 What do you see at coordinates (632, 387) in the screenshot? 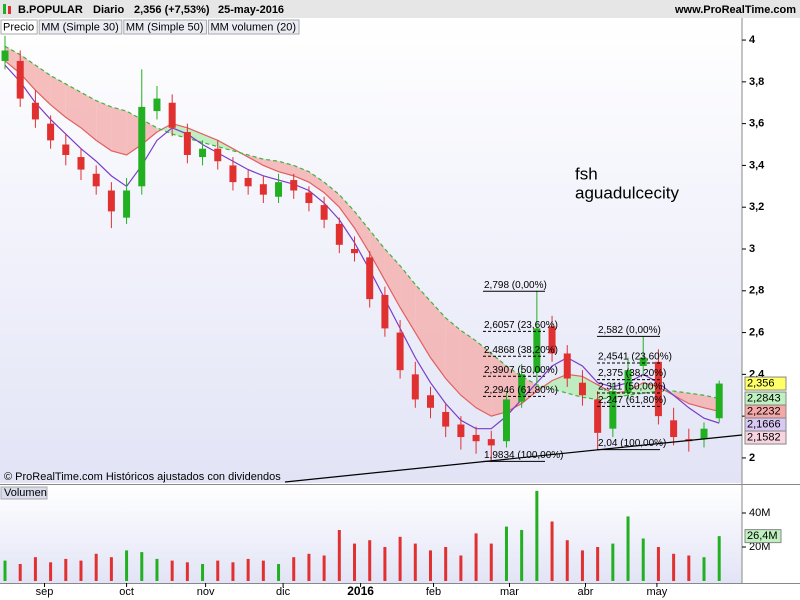
I see `fib-label: 2,311 (50,00%)` at bounding box center [632, 387].